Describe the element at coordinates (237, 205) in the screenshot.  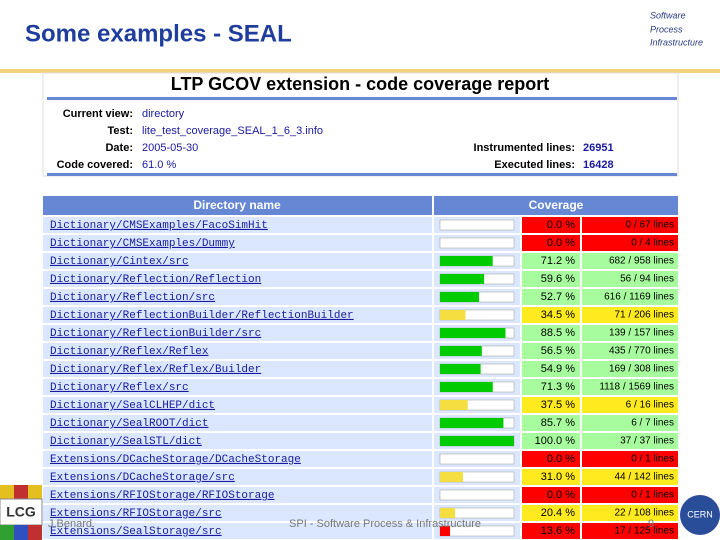
I see `header-cell` at that location.